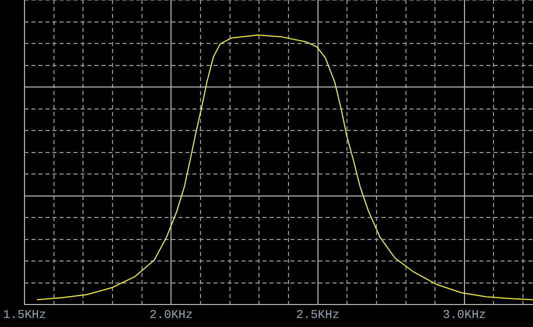 The height and width of the screenshot is (327, 533). Describe the element at coordinates (24, 315) in the screenshot. I see `x-tick-label: 1.5KHz` at that location.